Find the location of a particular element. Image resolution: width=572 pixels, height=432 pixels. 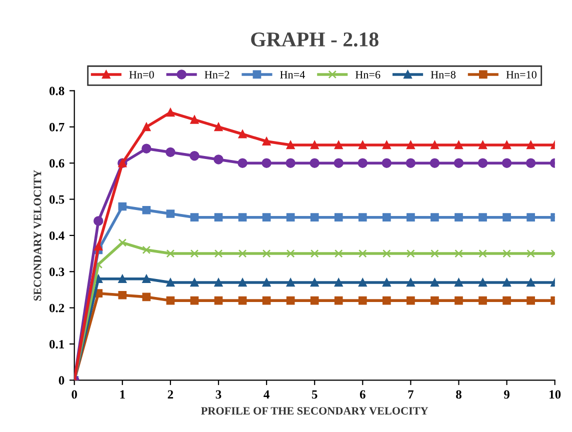

x-tick-label: 2 is located at coordinates (171, 394).